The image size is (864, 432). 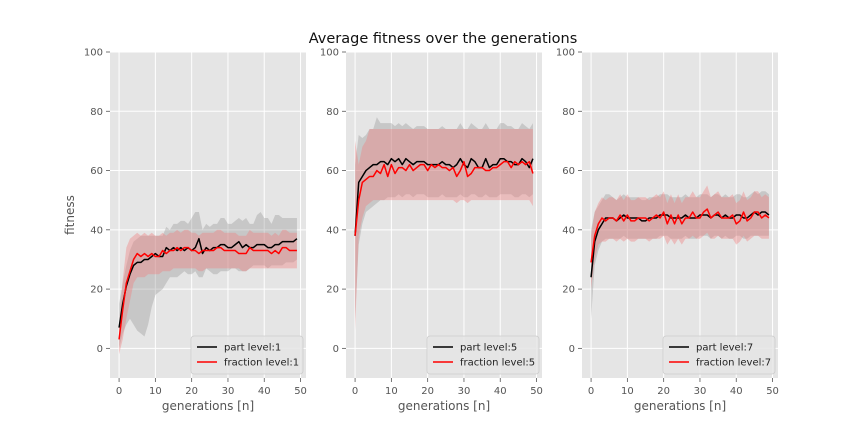 I want to click on legend-label-1: part level:5, so click(x=488, y=348).